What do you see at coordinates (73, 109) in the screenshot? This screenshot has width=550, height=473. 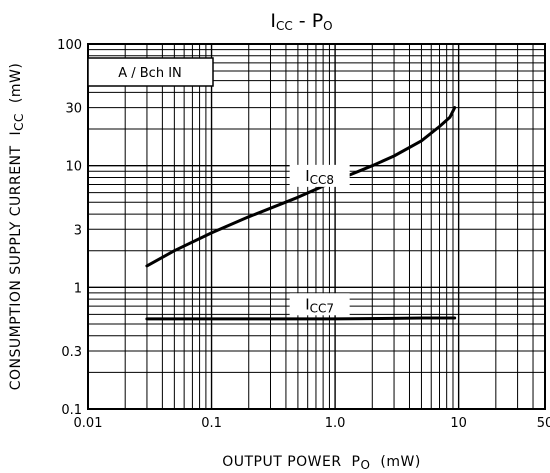 I see `y-tick-label: 30` at bounding box center [73, 109].